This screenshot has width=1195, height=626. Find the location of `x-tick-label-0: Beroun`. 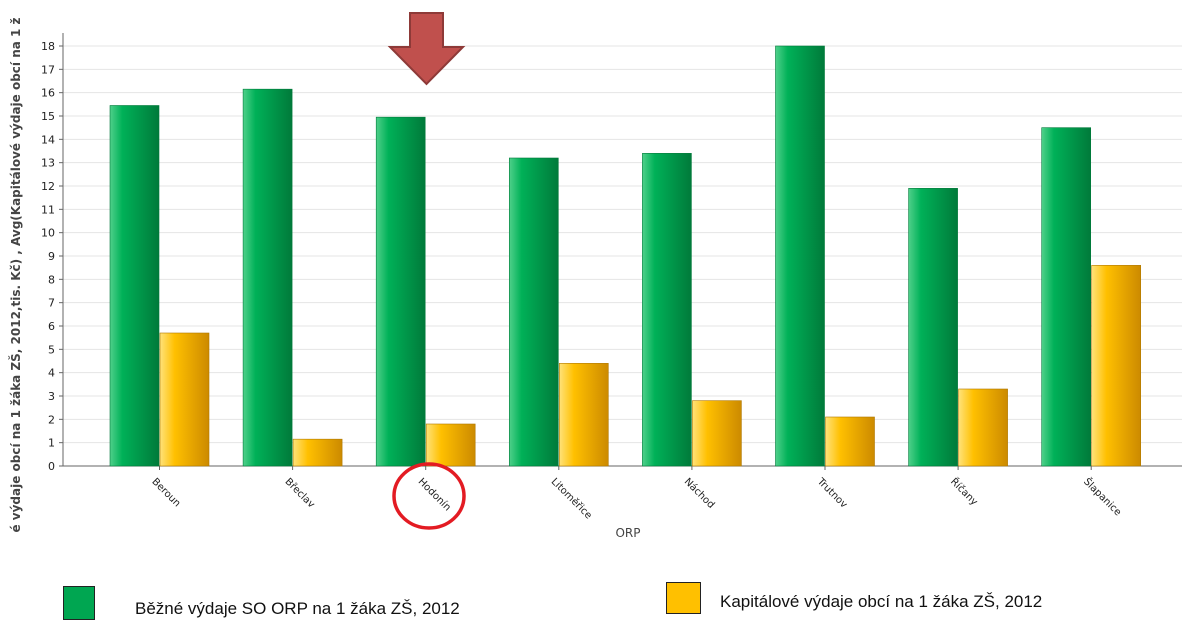

x-tick-label-0: Beroun is located at coordinates (165, 492).